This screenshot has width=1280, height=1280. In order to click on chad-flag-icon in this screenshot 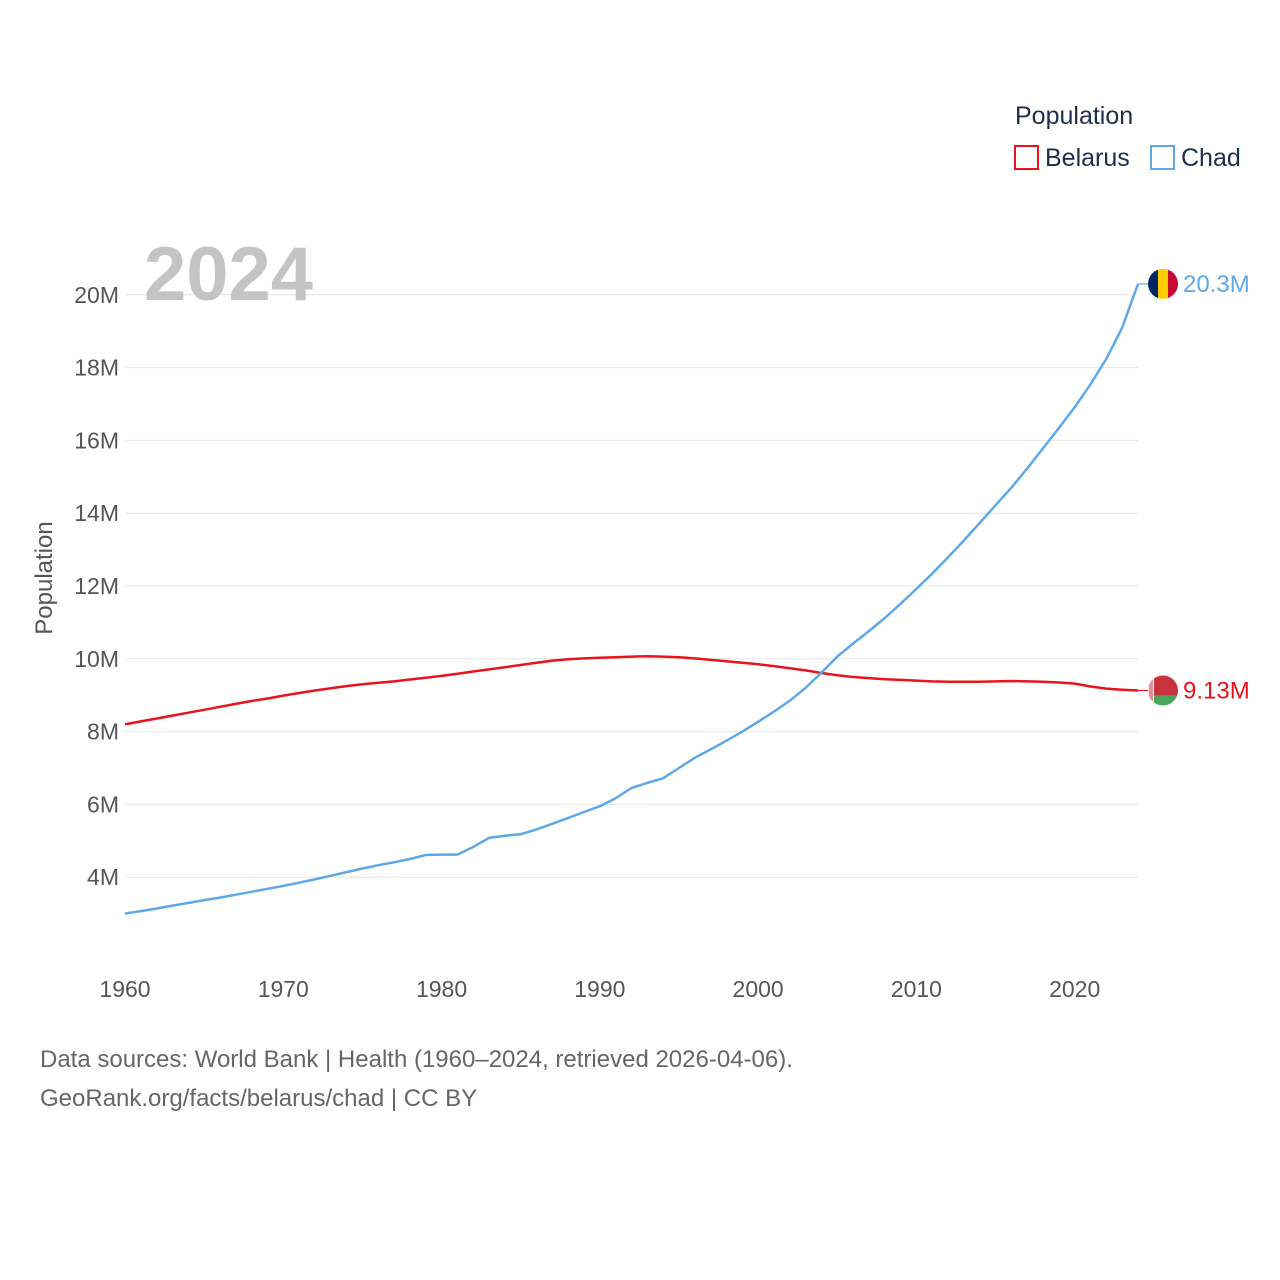, I will do `click(1163, 283)`.